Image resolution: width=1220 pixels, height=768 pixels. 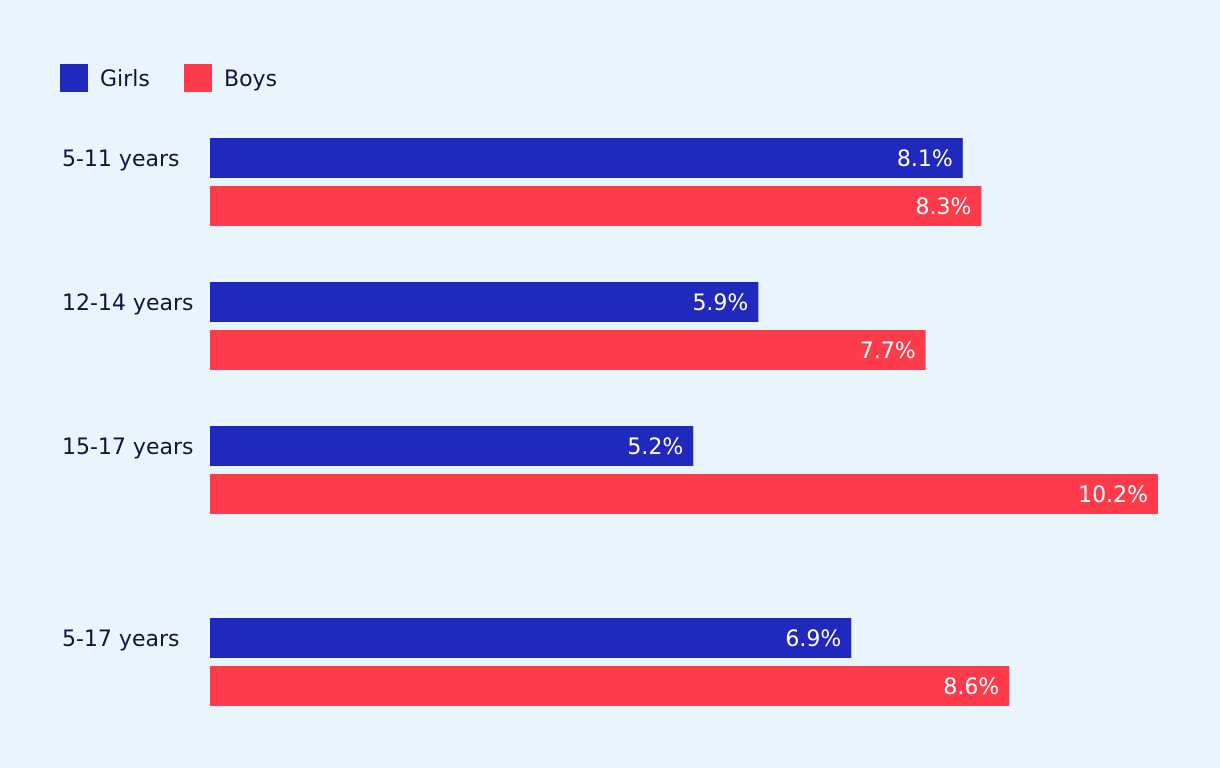 I want to click on bar-girls-12-14-years, so click(x=484, y=302).